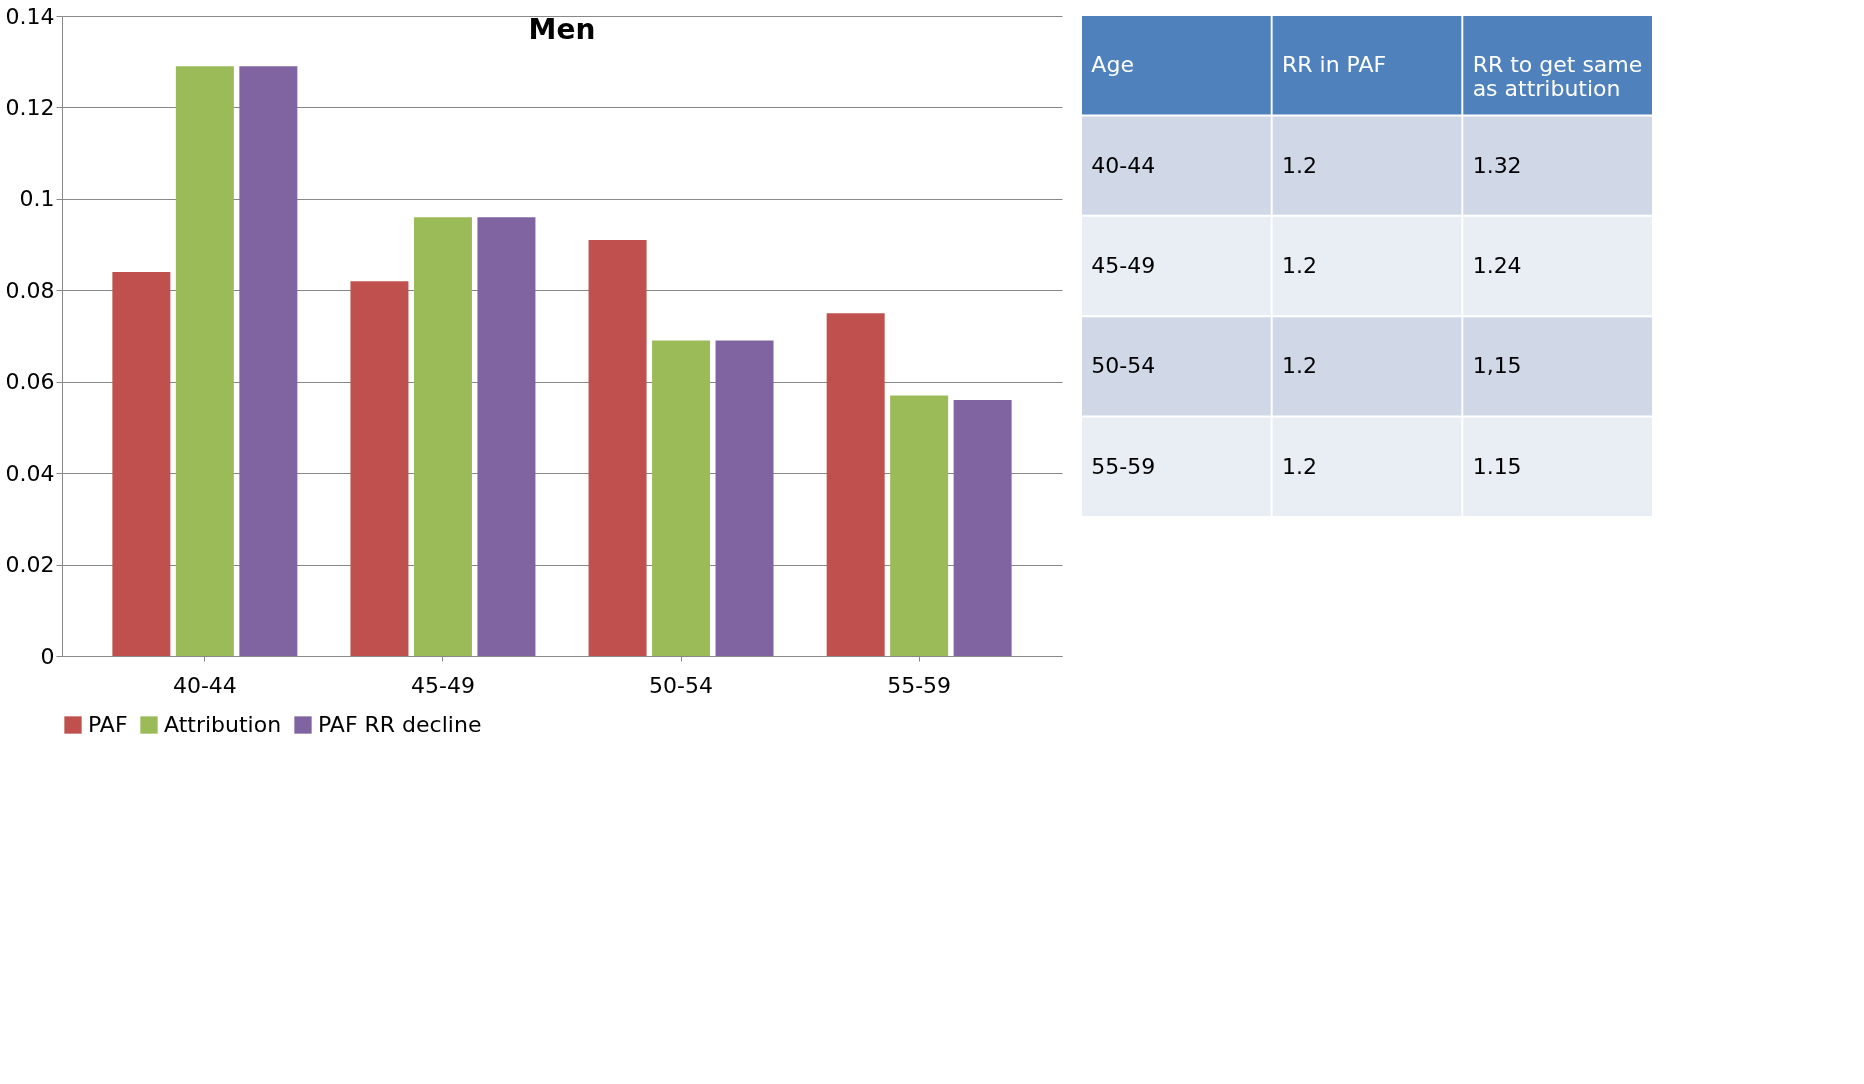 The image size is (1864, 1084). I want to click on x-tick-label: 55-59, so click(919, 685).